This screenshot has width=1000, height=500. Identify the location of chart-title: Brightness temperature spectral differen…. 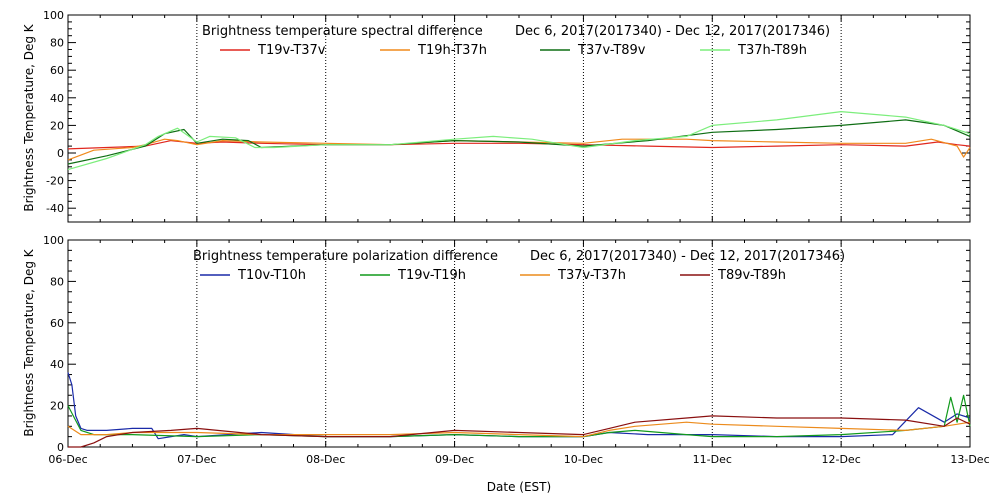
(342, 31).